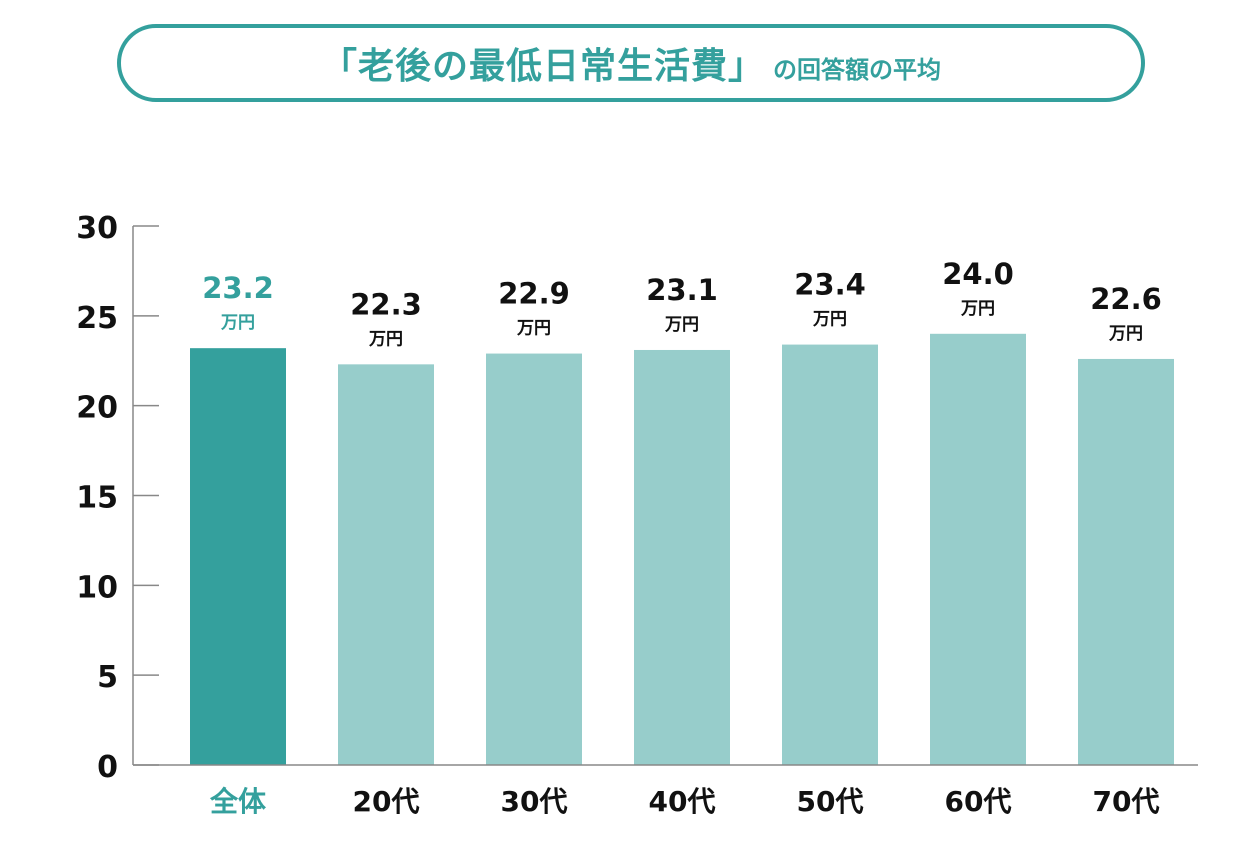  Describe the element at coordinates (386, 801) in the screenshot. I see `x-category-label: 20代` at that location.